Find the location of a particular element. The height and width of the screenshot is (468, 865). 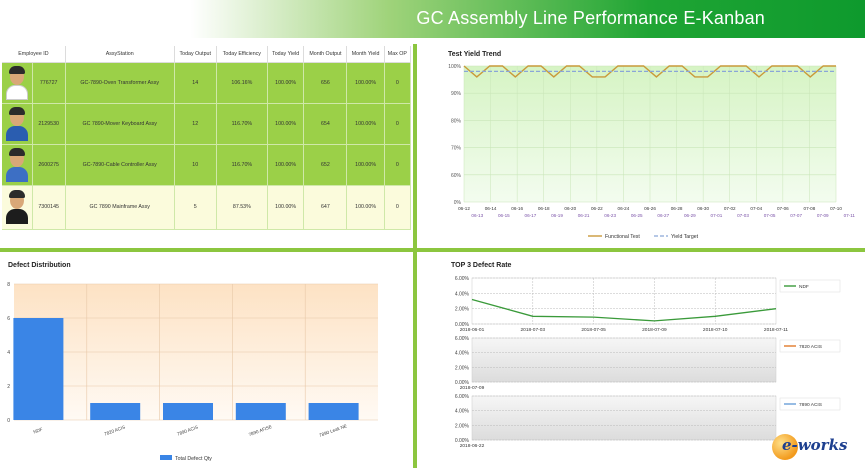

legend-label: 7820 ACIS is located at coordinates (810, 347).